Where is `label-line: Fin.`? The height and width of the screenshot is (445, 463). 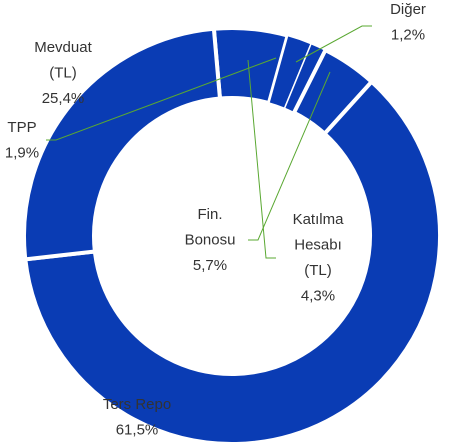
label-line: Fin. is located at coordinates (209, 214).